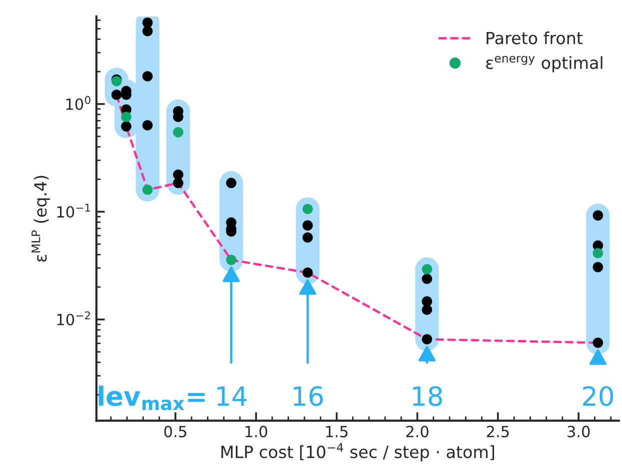 This screenshot has width=622, height=470. I want to click on x-tick-label: 2.0, so click(417, 432).